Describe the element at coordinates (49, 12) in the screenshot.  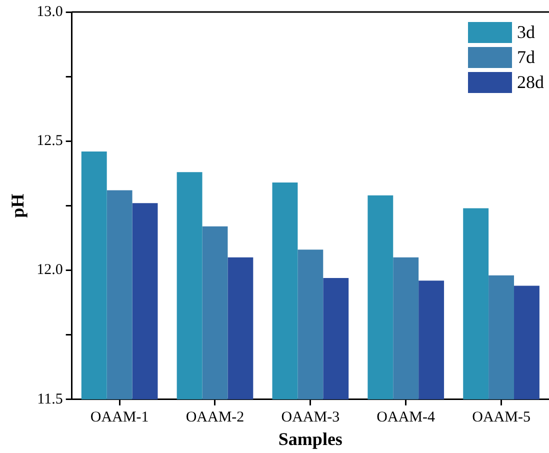
I see `y-tick-label: 13.0` at that location.